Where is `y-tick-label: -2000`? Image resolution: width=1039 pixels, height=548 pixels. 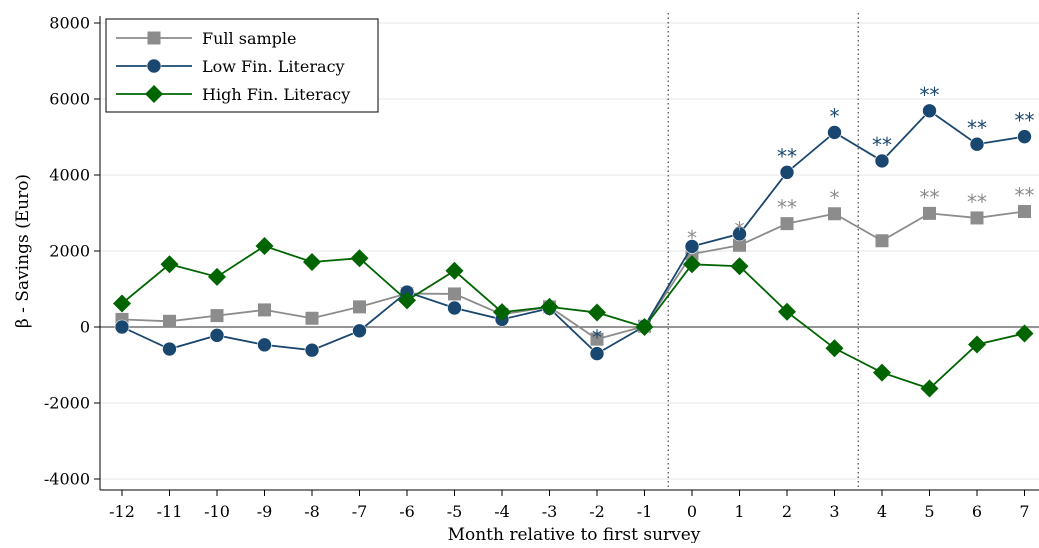 y-tick-label: -2000 is located at coordinates (67, 403).